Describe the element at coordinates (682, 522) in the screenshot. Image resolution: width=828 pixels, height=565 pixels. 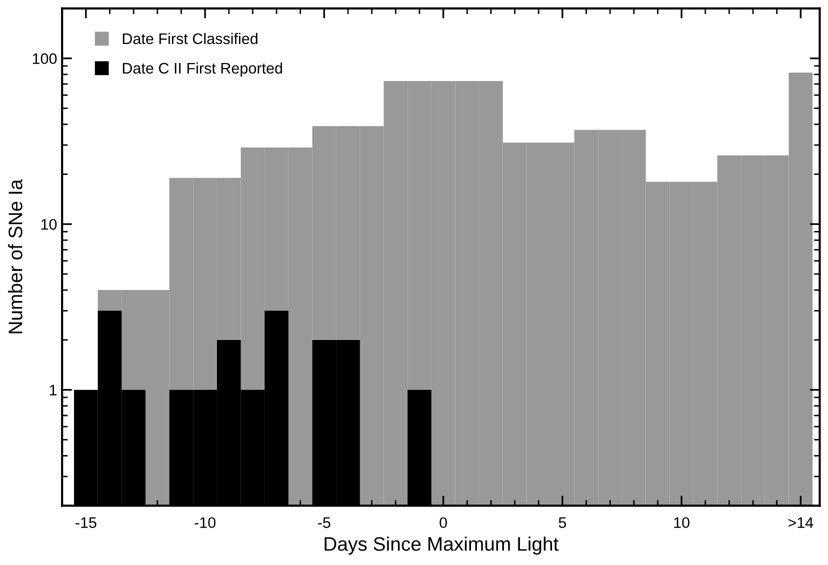
I see `x-tick-label: 10` at that location.